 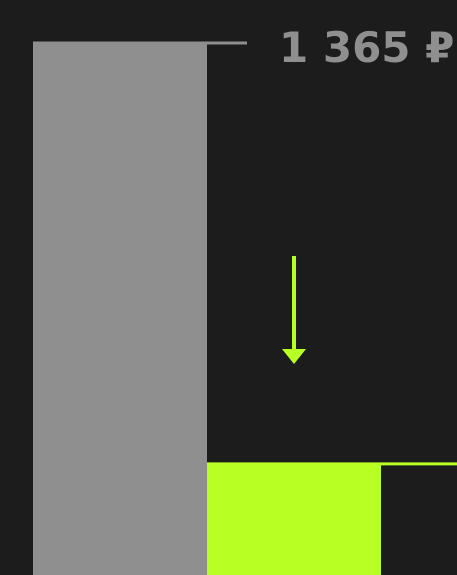 I want to click on value-label: 1 365 ₽, so click(x=366, y=47).